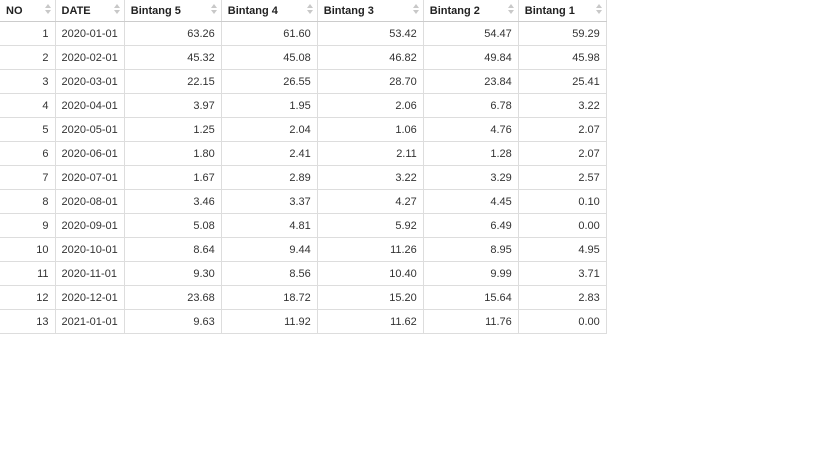  Describe the element at coordinates (173, 153) in the screenshot. I see `table-cell: 1.80` at that location.